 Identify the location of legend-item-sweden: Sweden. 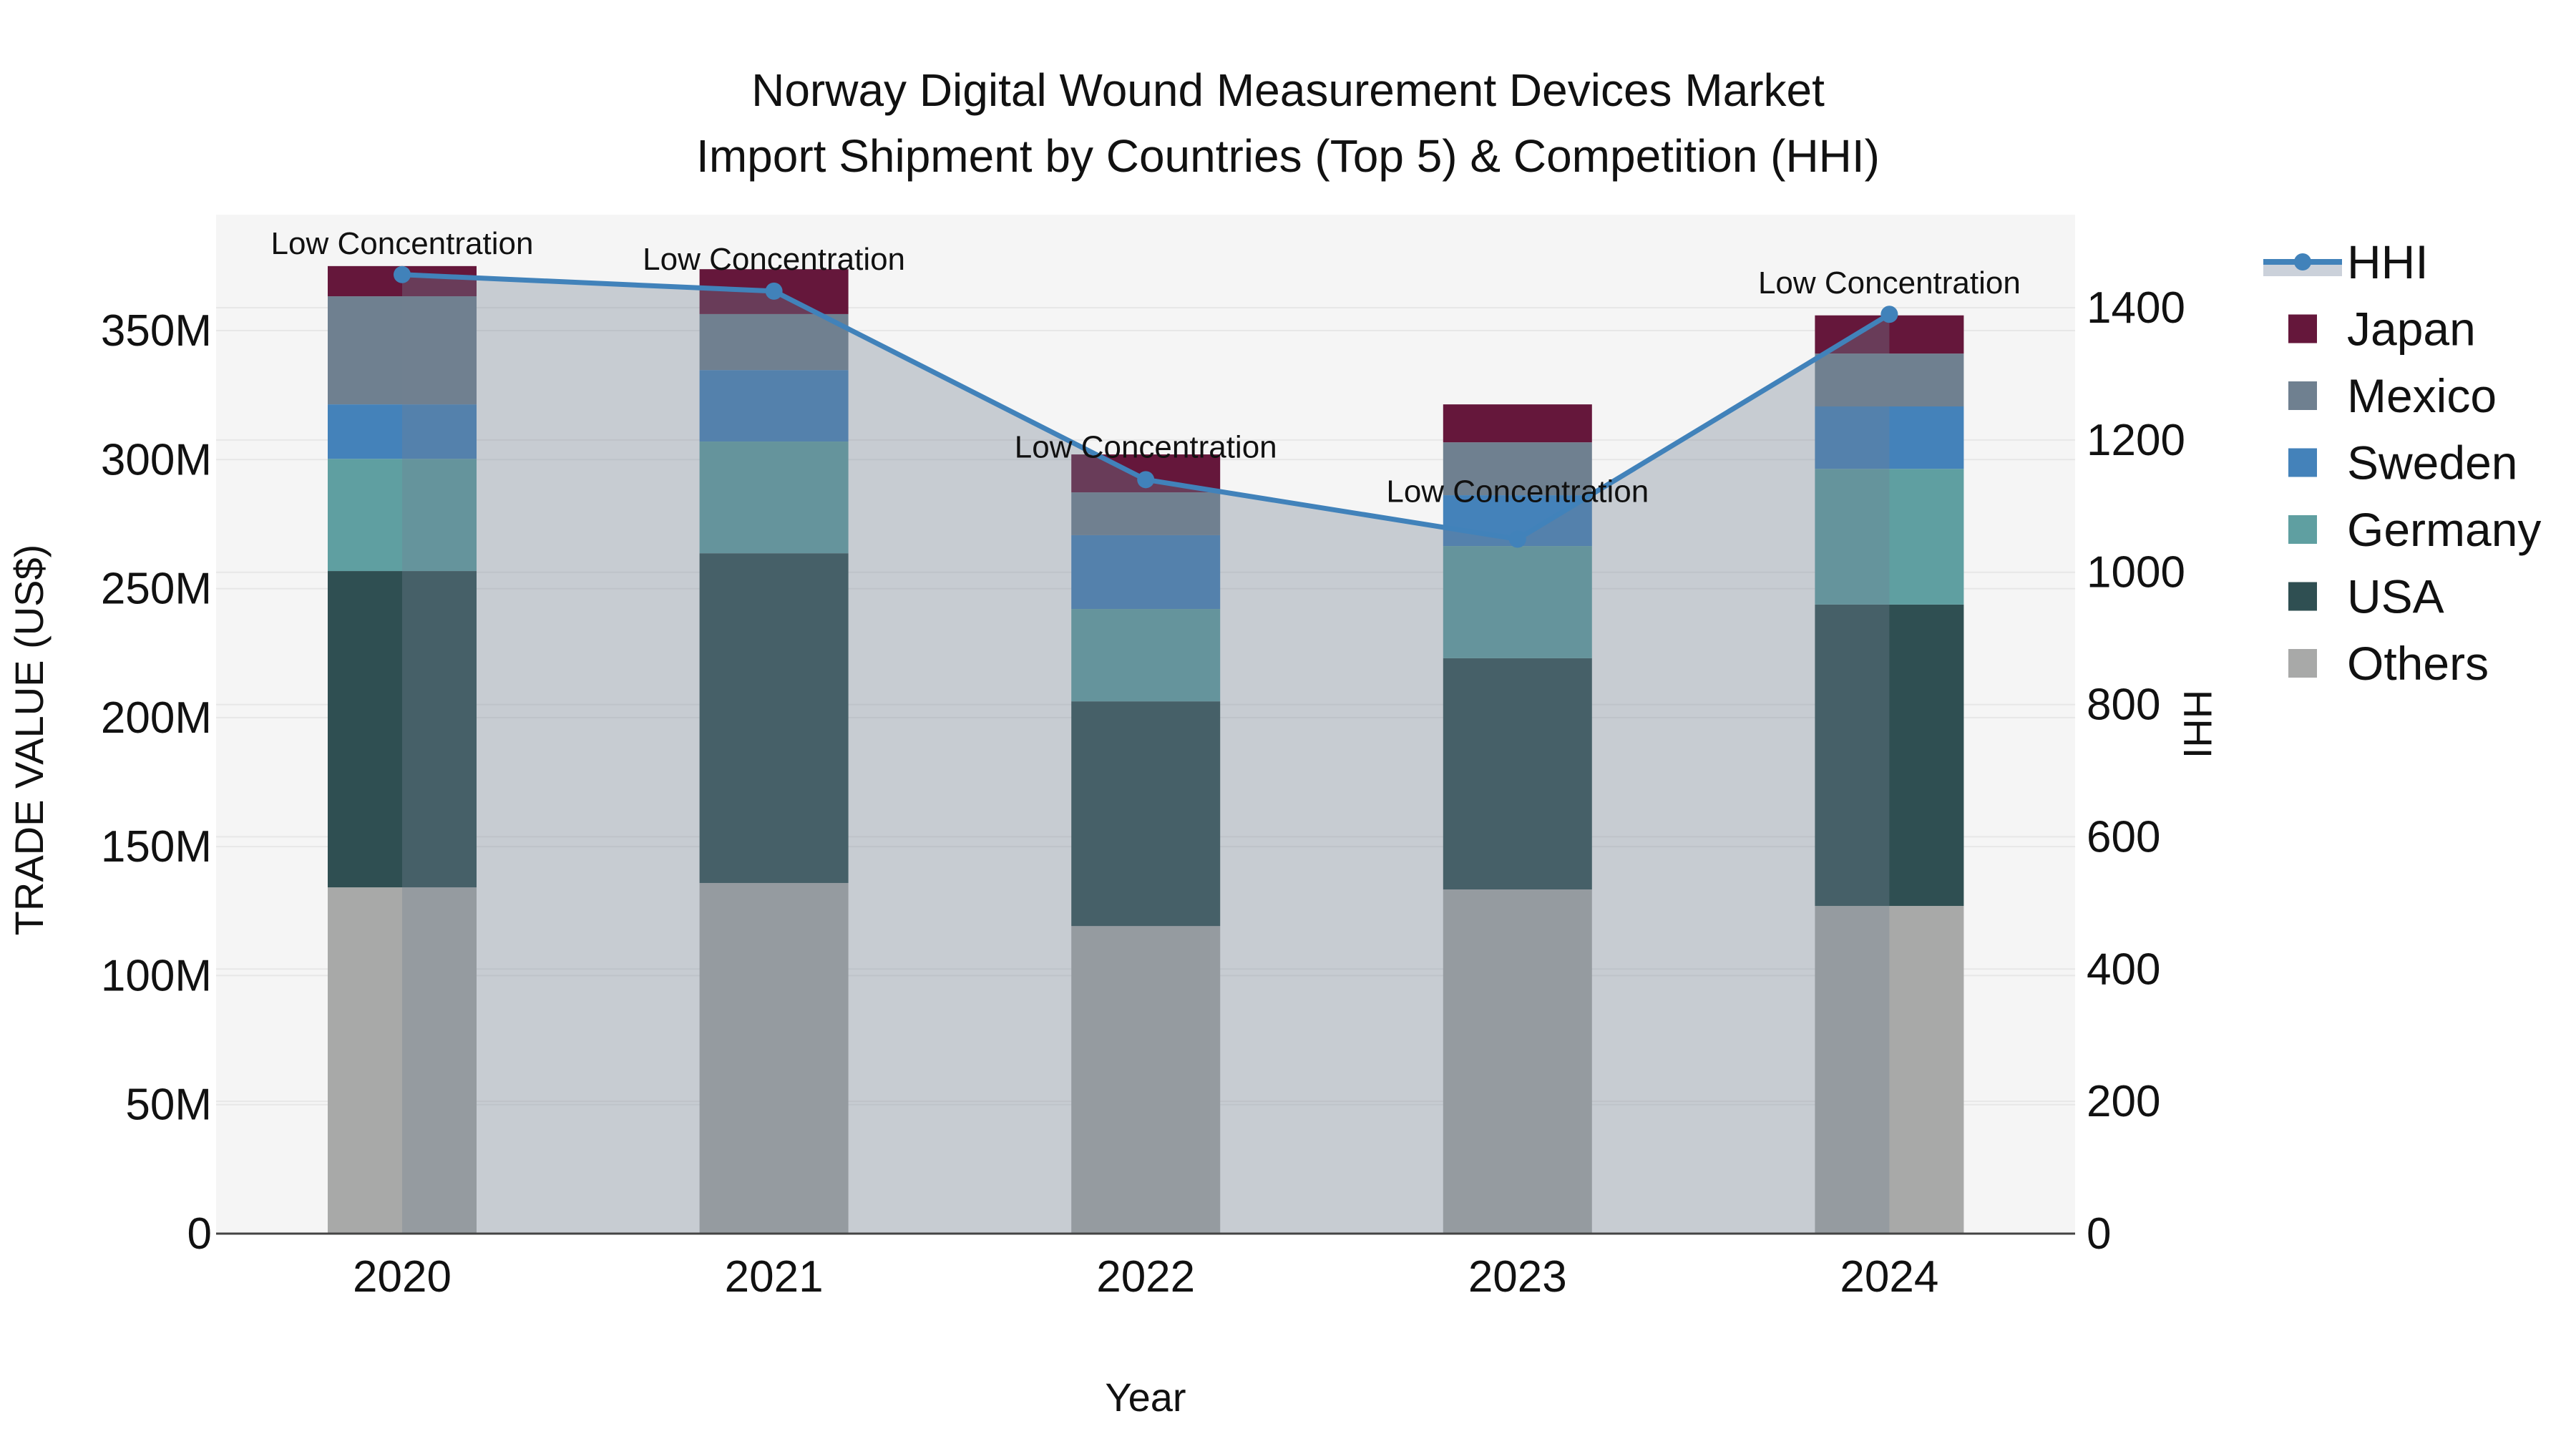
(2403, 462).